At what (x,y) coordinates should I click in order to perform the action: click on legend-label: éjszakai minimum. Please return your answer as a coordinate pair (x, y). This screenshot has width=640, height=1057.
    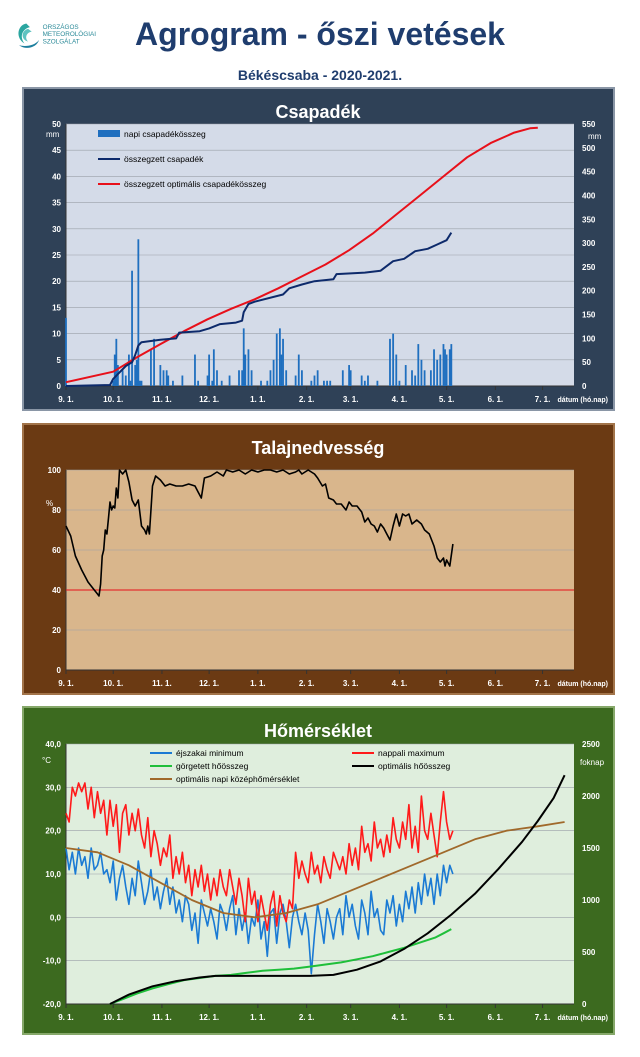
    Looking at the image, I should click on (210, 753).